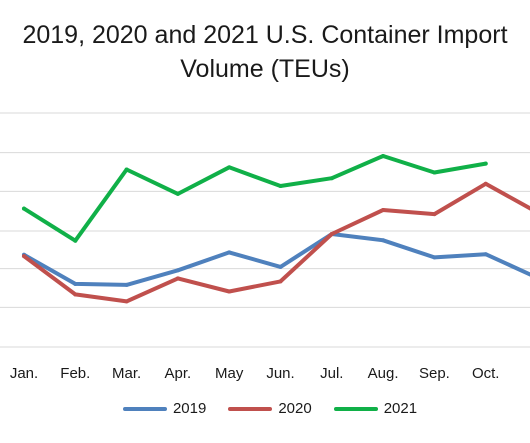 This screenshot has height=443, width=530. What do you see at coordinates (229, 373) in the screenshot?
I see `x-tick-label: May` at bounding box center [229, 373].